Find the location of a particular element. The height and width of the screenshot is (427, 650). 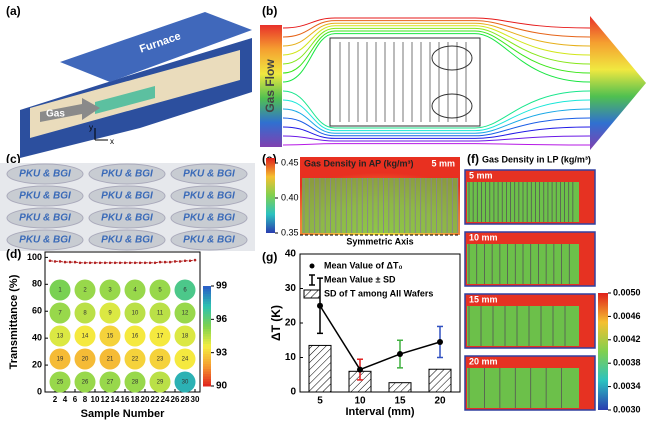

x-tick-label: 16 is located at coordinates (125, 399).